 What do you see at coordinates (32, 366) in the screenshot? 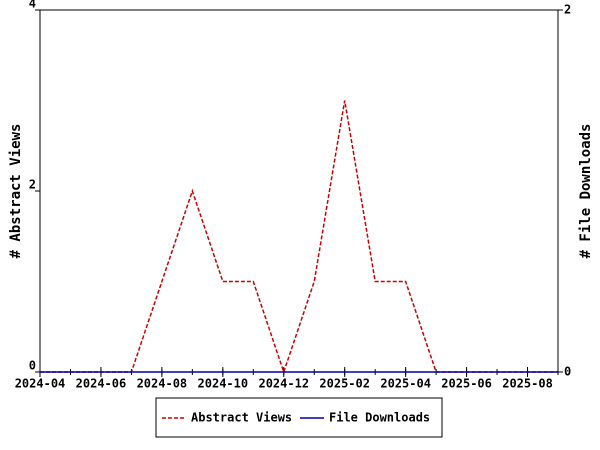
I see `y-tick-label: 0` at bounding box center [32, 366].